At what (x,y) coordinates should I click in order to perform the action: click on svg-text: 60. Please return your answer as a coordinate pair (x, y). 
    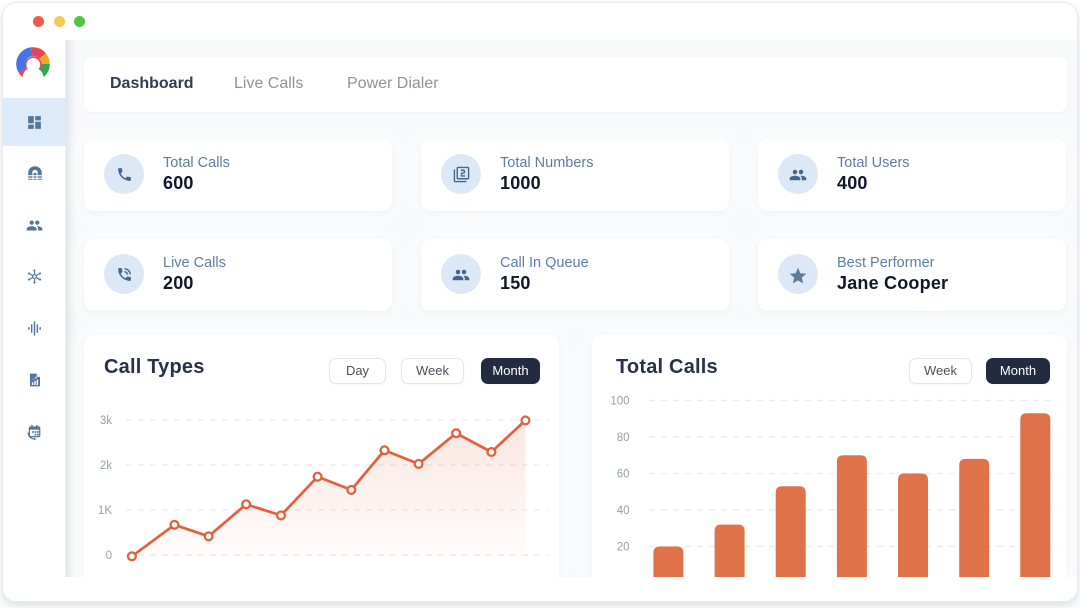
    Looking at the image, I should click on (623, 475).